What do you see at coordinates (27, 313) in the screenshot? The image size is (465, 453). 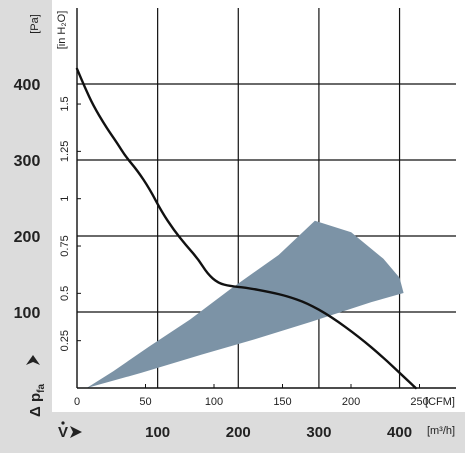 I see `y-tick-label-100: 100` at bounding box center [27, 313].